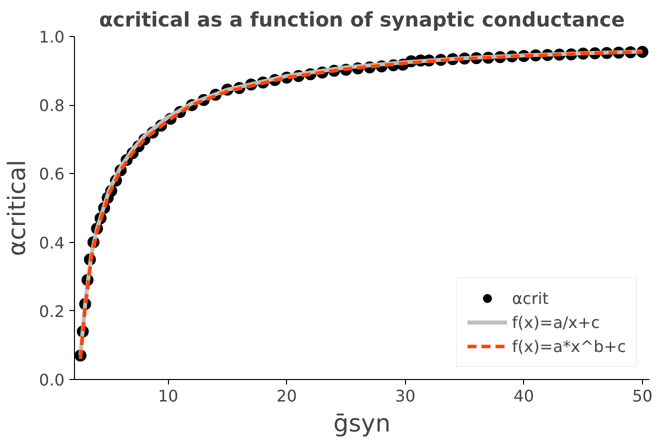  What do you see at coordinates (556, 322) in the screenshot?
I see `legend-label: f(x)=a/x+c` at bounding box center [556, 322].